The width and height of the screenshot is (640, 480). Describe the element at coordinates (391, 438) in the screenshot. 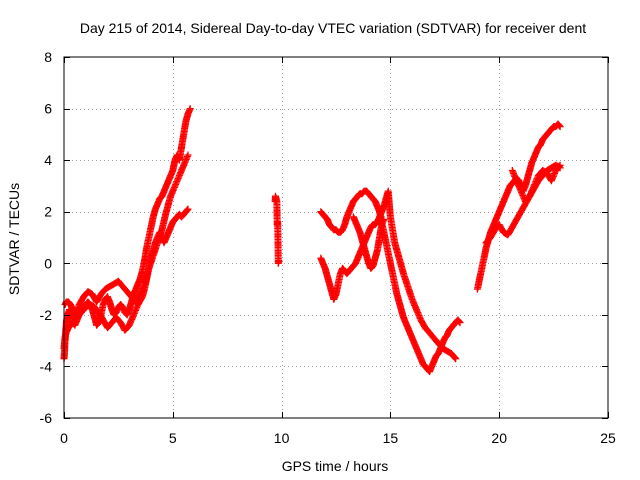

I see `x-tick-label: 15` at that location.